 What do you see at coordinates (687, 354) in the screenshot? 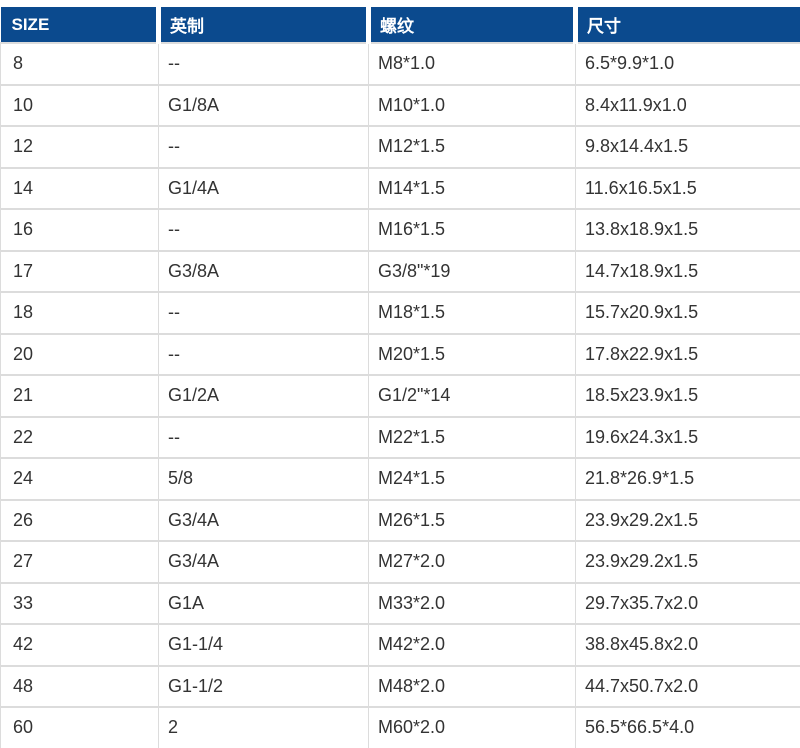
I see `cell-dimensions: 17.8x22.9x1.5` at bounding box center [687, 354].